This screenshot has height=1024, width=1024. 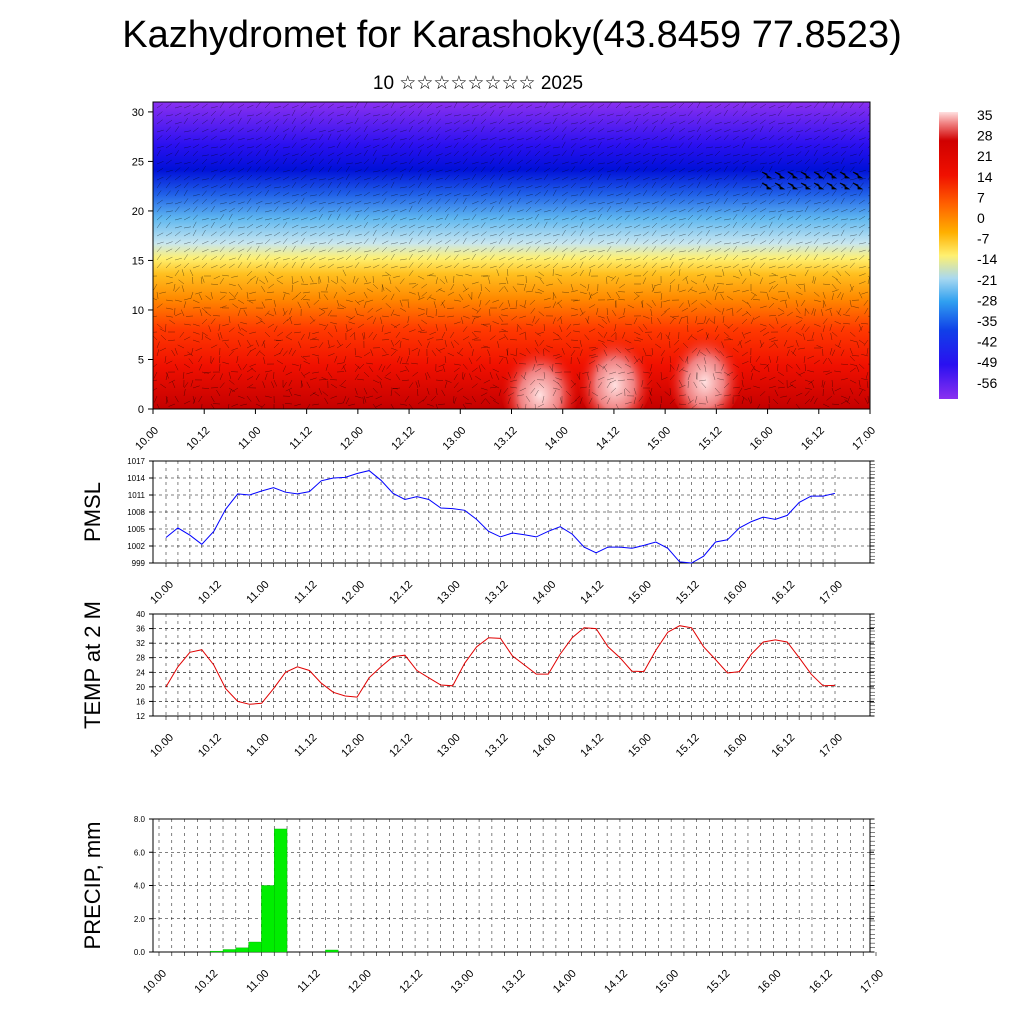 What do you see at coordinates (92, 665) in the screenshot?
I see `y-axis-label: TEMP at 2 M` at bounding box center [92, 665].